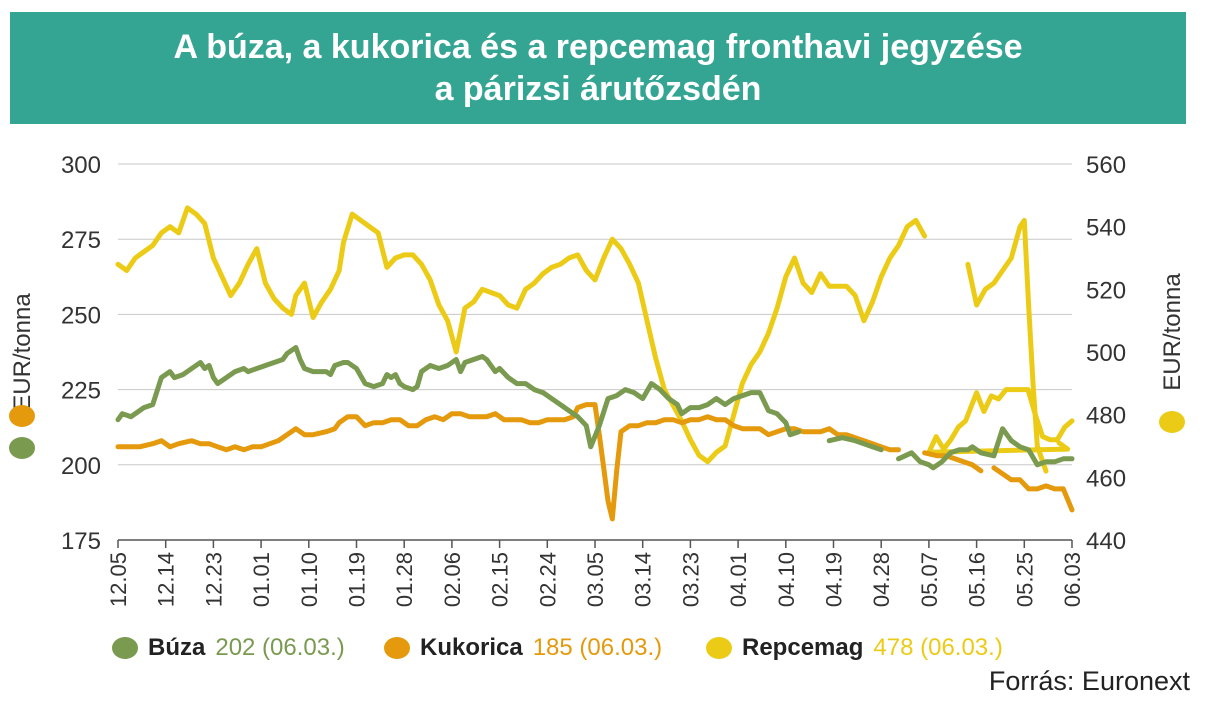  Describe the element at coordinates (1106, 416) in the screenshot. I see `y-tick-label-right: 480` at that location.